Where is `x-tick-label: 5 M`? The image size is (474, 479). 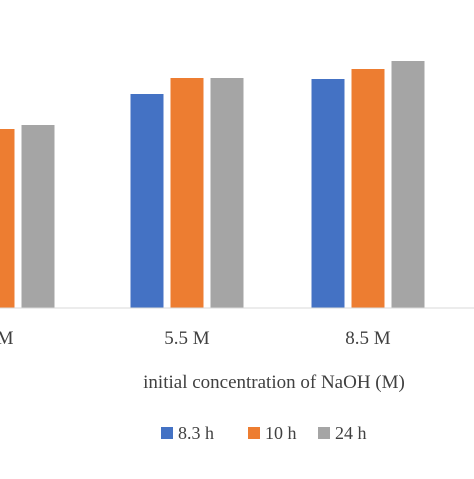
x-tick-label: 5 M is located at coordinates (7, 338).